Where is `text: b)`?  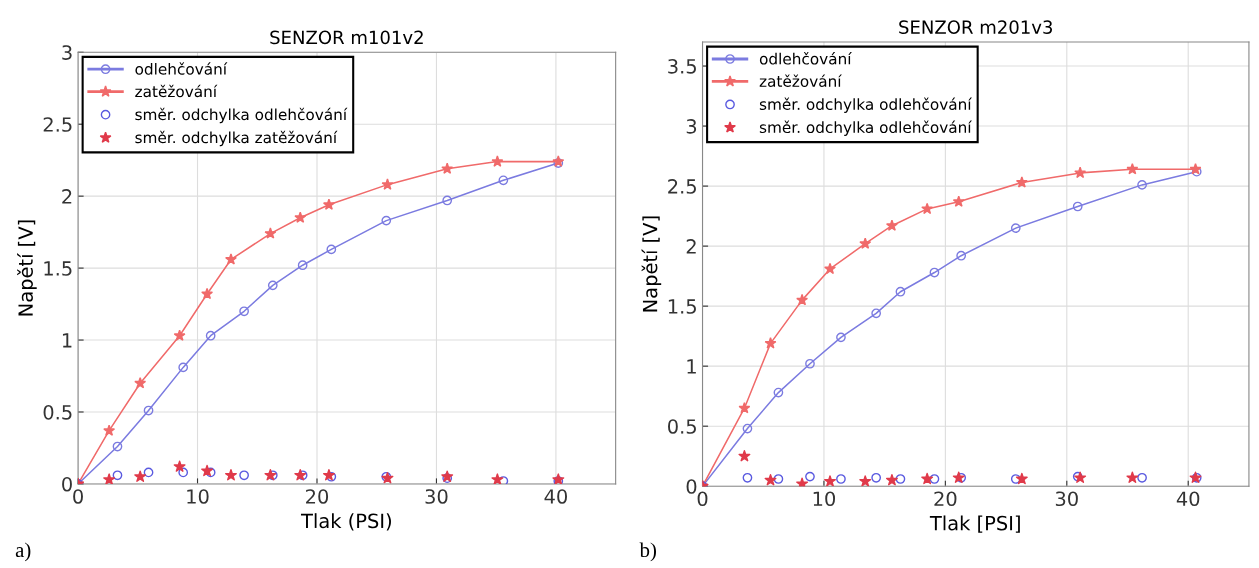
text: b) is located at coordinates (648, 552).